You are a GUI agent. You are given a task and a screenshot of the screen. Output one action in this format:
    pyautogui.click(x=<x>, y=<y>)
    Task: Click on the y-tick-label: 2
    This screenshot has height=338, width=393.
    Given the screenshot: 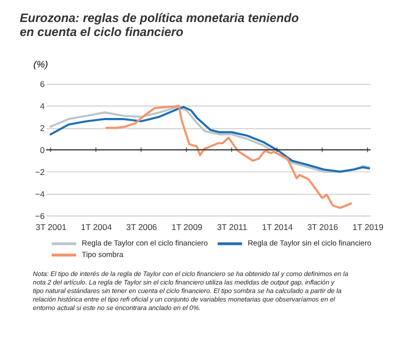 What is the action you would take?
    pyautogui.click(x=42, y=128)
    